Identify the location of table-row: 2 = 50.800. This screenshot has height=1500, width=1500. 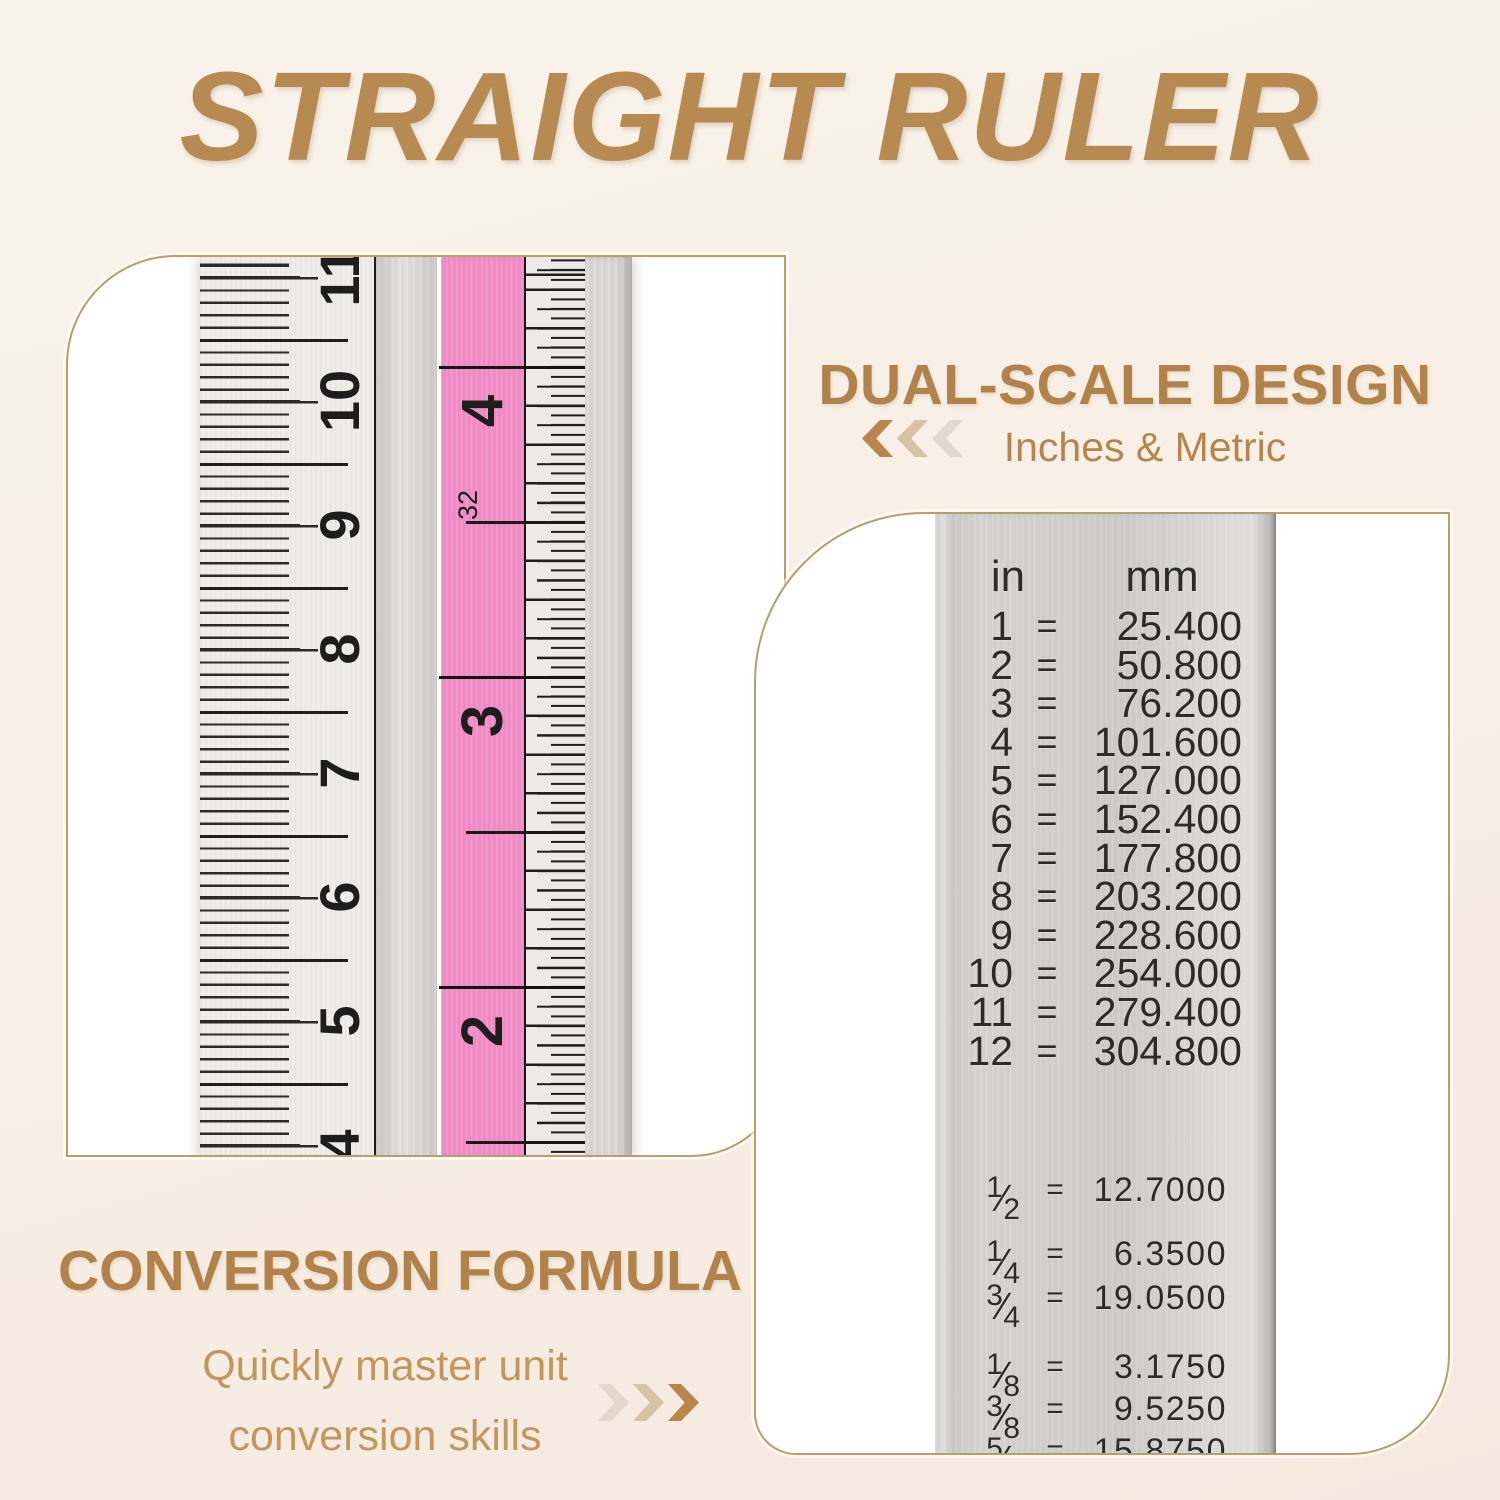
(1105, 664).